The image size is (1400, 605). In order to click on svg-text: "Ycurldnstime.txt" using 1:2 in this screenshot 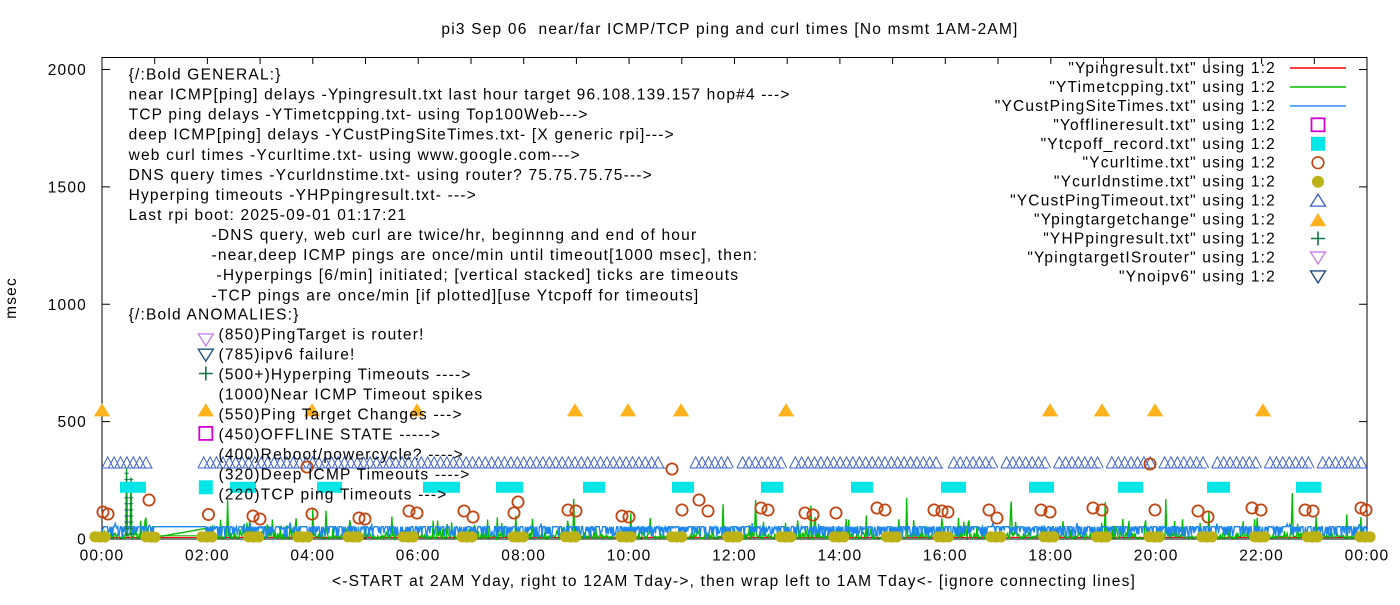, I will do `click(1165, 182)`.